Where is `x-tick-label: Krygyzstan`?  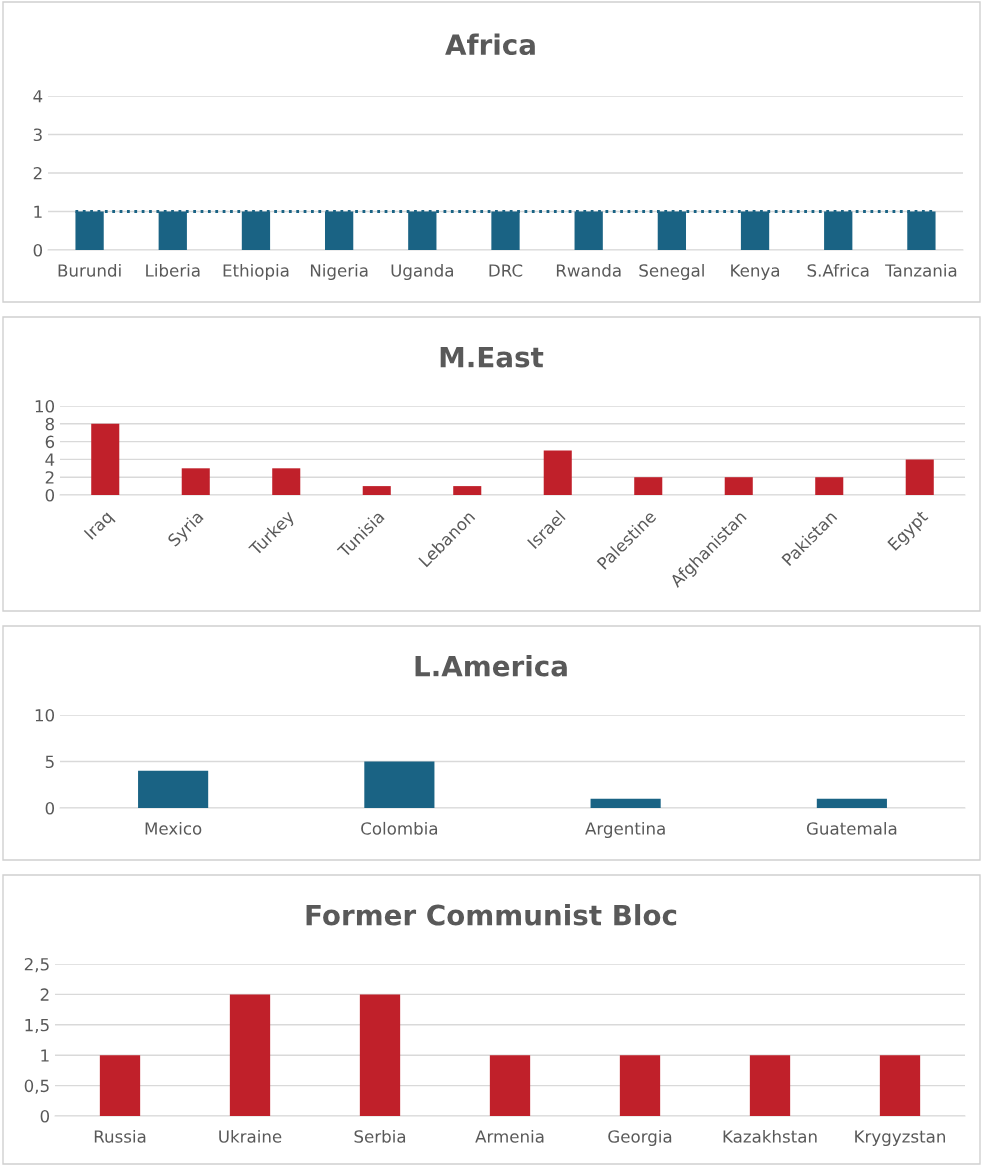 x-tick-label: Krygyzstan is located at coordinates (900, 1138).